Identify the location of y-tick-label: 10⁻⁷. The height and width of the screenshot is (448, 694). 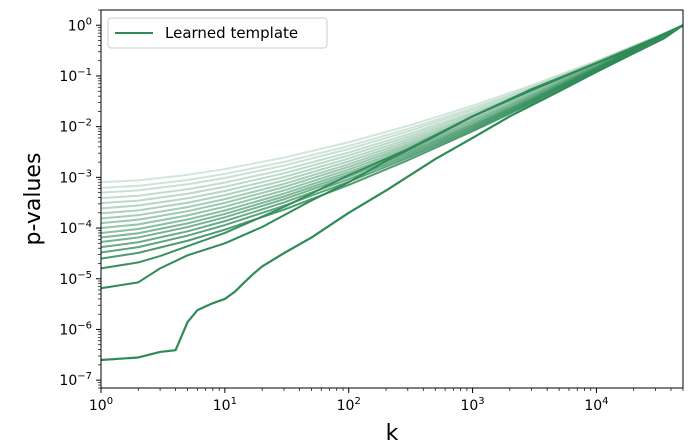
(75, 380).